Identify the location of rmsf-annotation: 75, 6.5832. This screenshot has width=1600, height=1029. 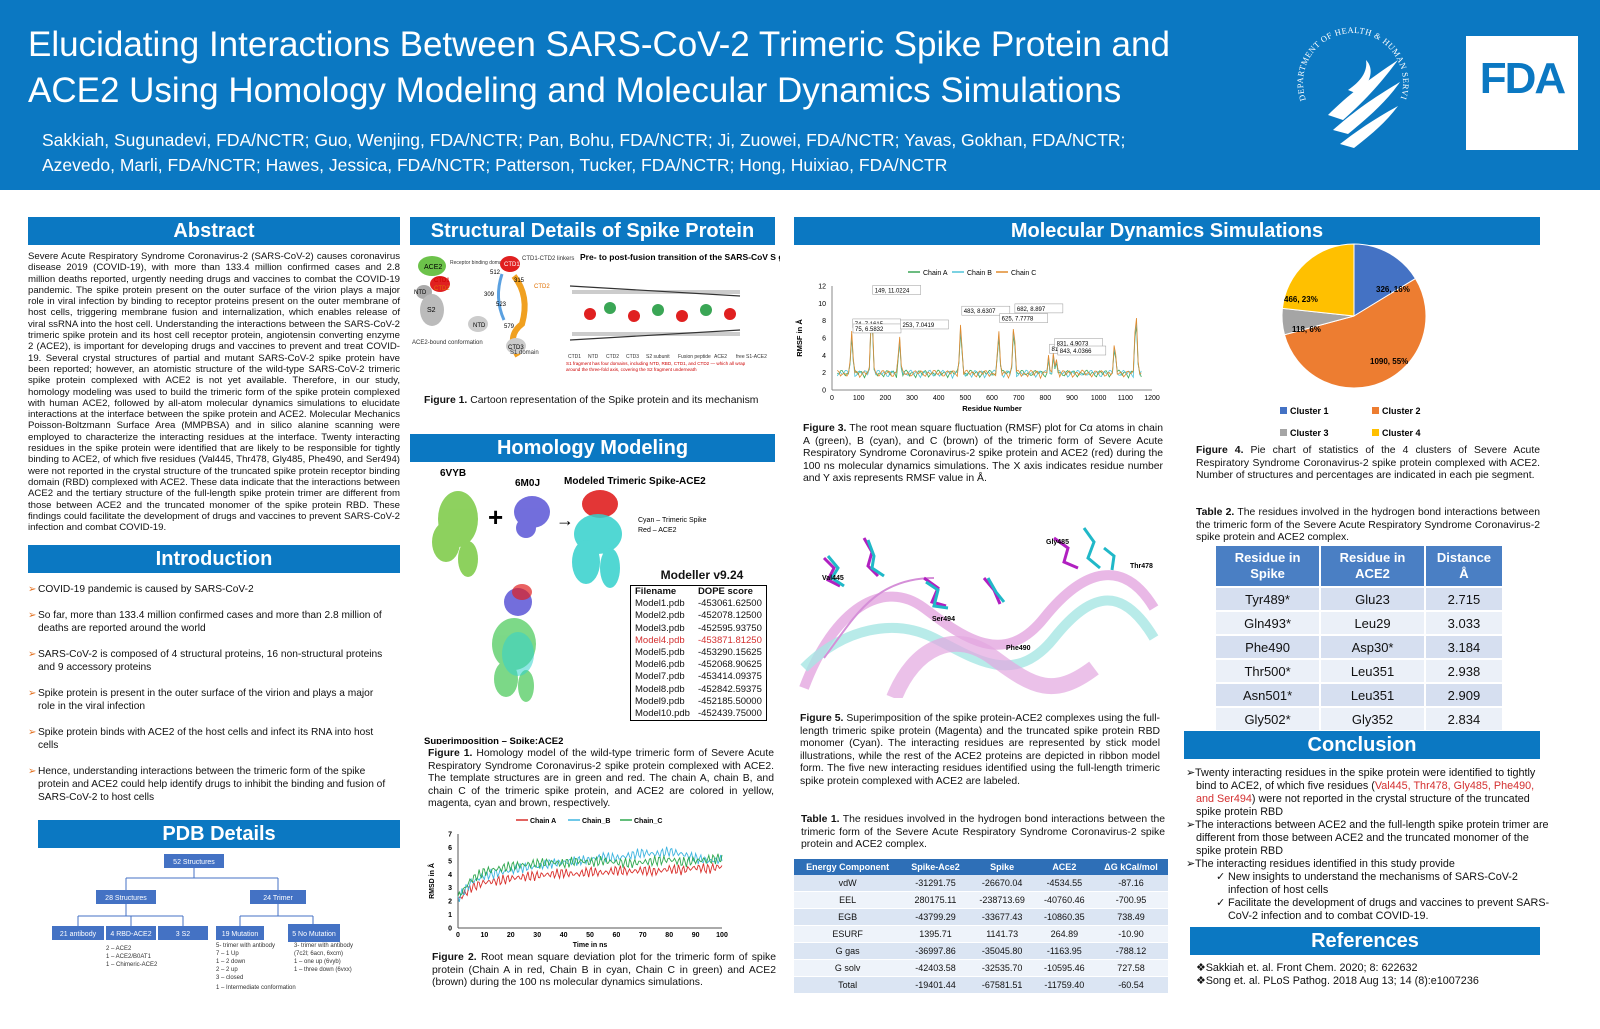
(877, 328).